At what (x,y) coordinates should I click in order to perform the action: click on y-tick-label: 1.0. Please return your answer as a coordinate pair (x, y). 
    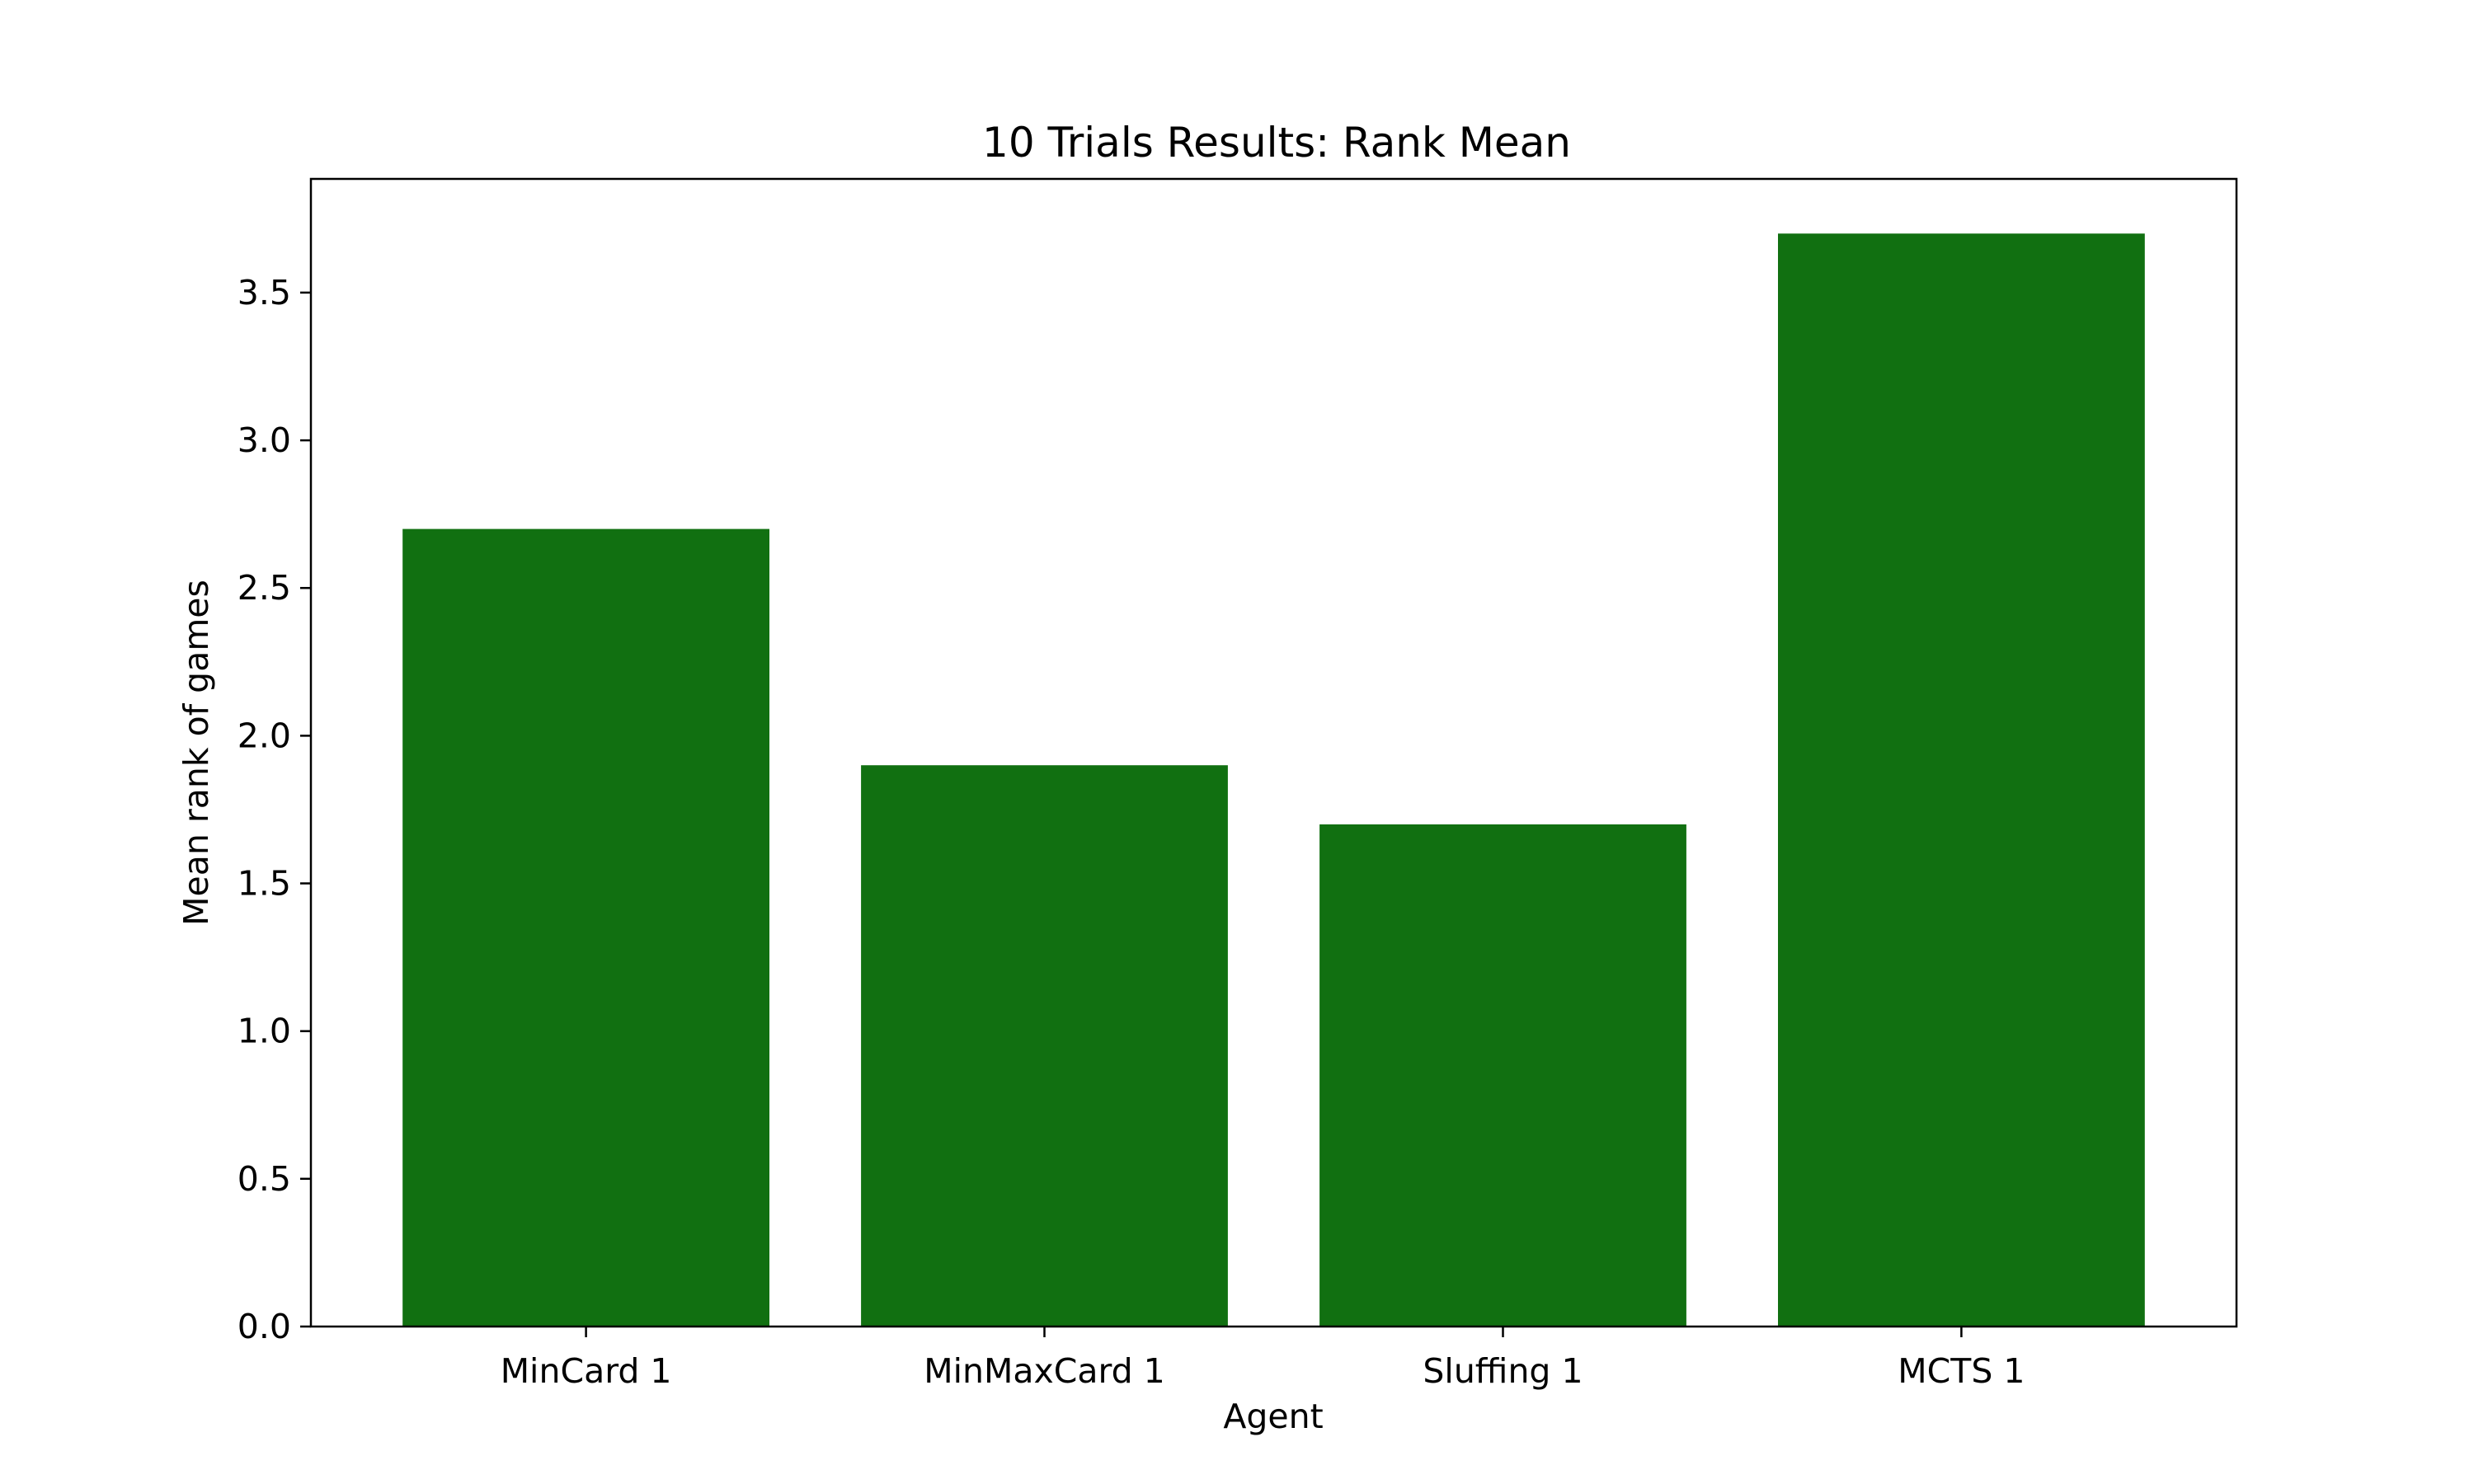
    Looking at the image, I should click on (264, 1031).